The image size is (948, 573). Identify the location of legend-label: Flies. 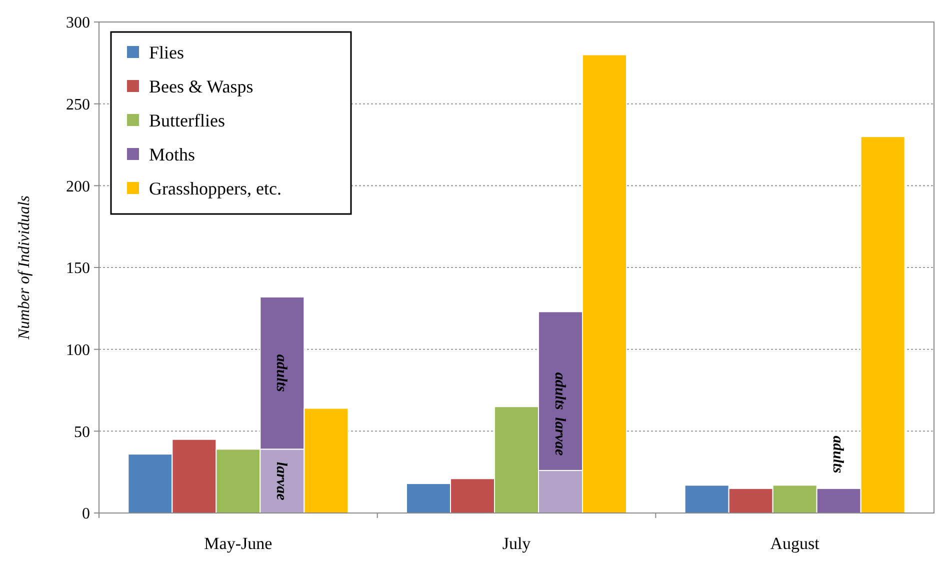
(166, 52).